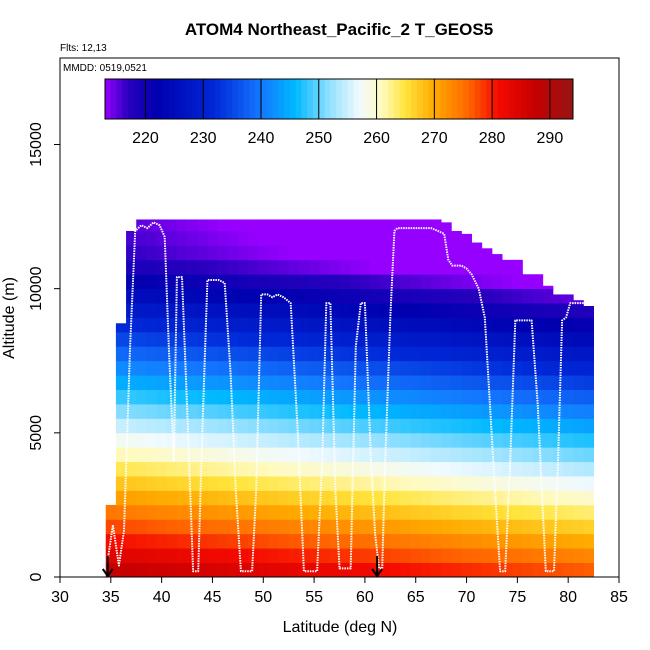 This screenshot has height=650, width=650. I want to click on y-tick-label: 5000, so click(36, 433).